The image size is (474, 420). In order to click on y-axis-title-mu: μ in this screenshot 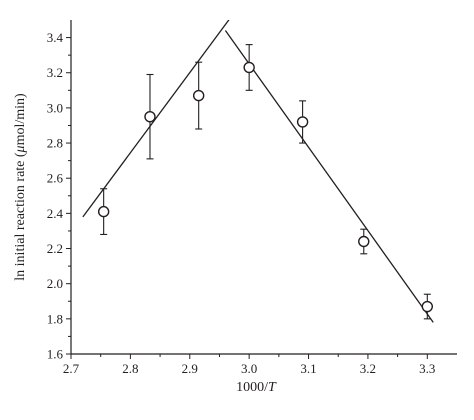, I will do `click(20, 149)`.